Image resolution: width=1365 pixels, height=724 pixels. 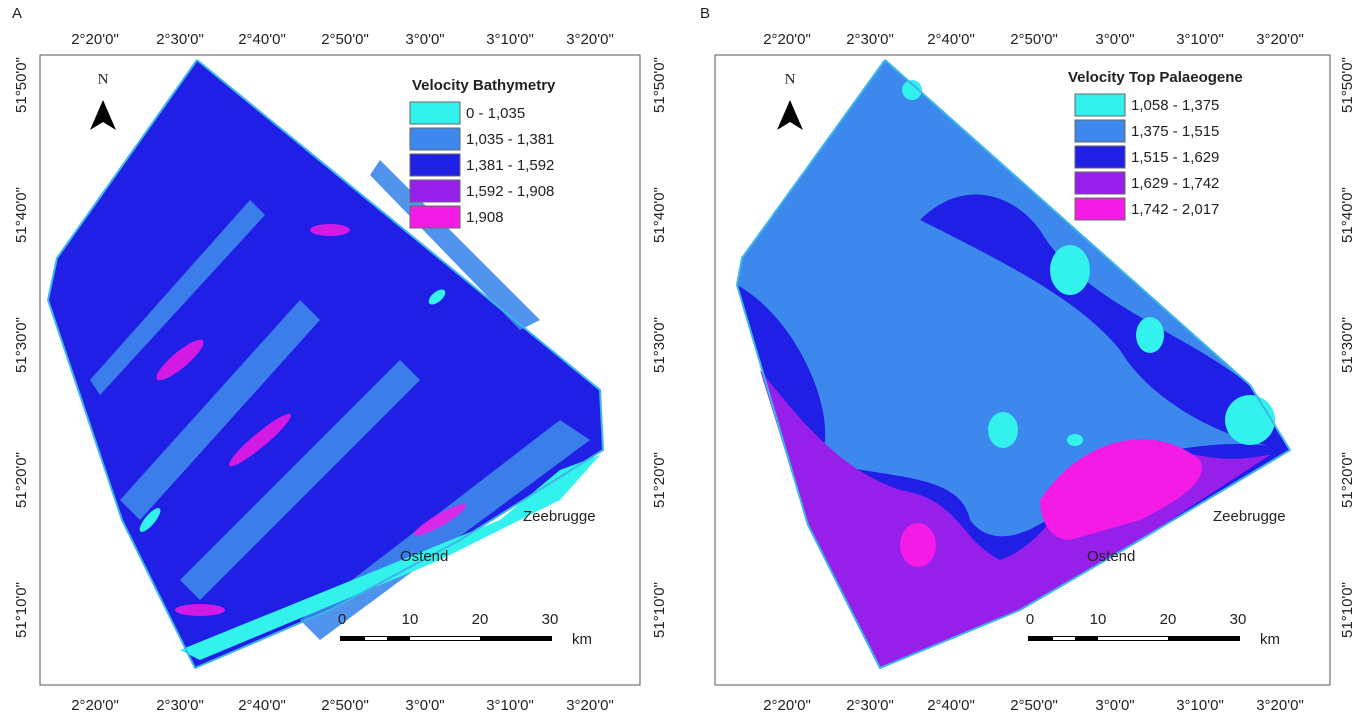 I want to click on legend-label: 1,515 - 1,629, so click(x=1175, y=157).